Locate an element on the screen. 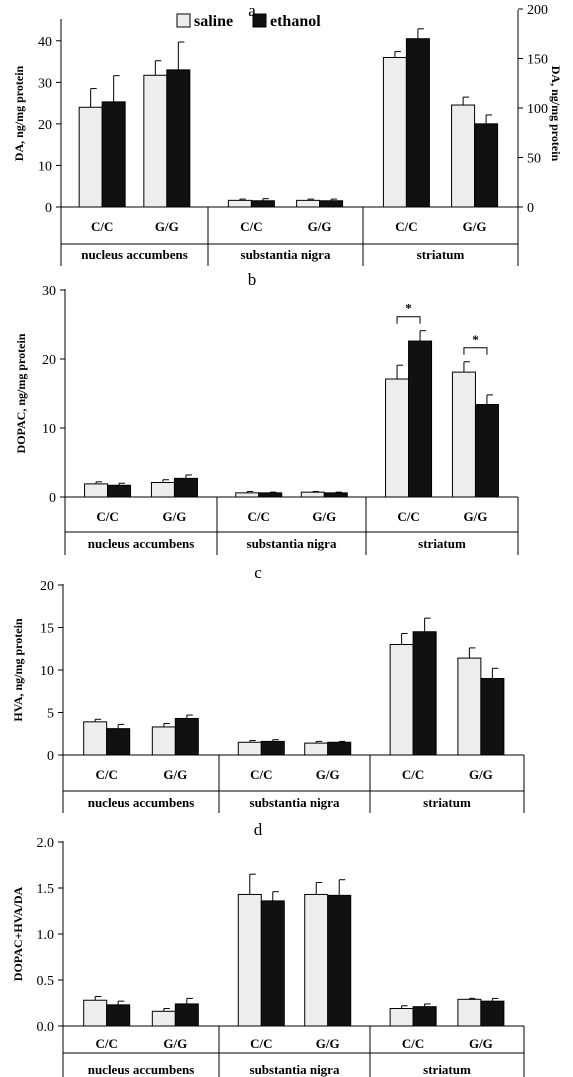 The image size is (573, 1077). panel-letter-a: a is located at coordinates (252, 10).